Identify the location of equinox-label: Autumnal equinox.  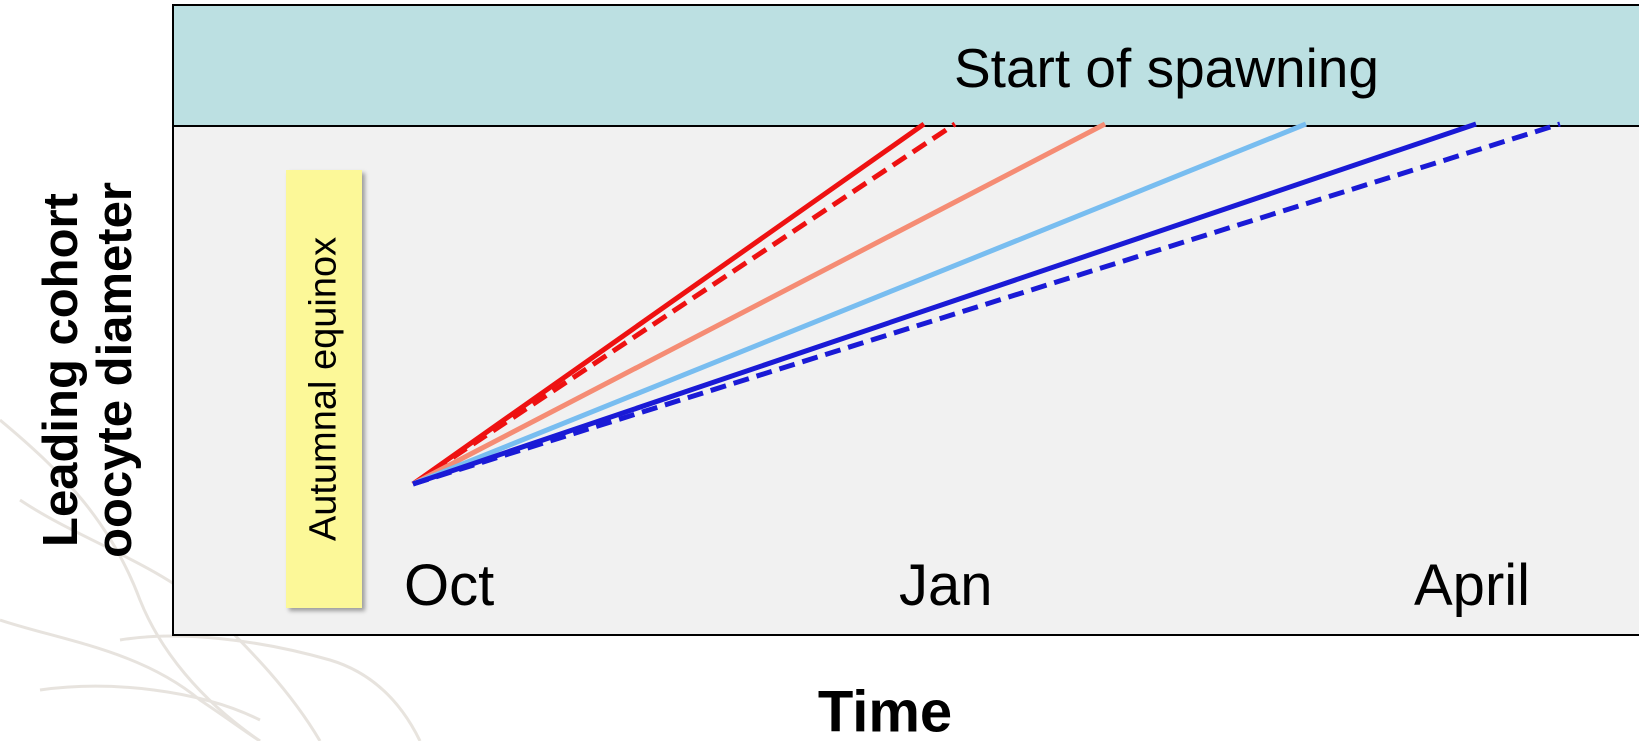
(323, 389).